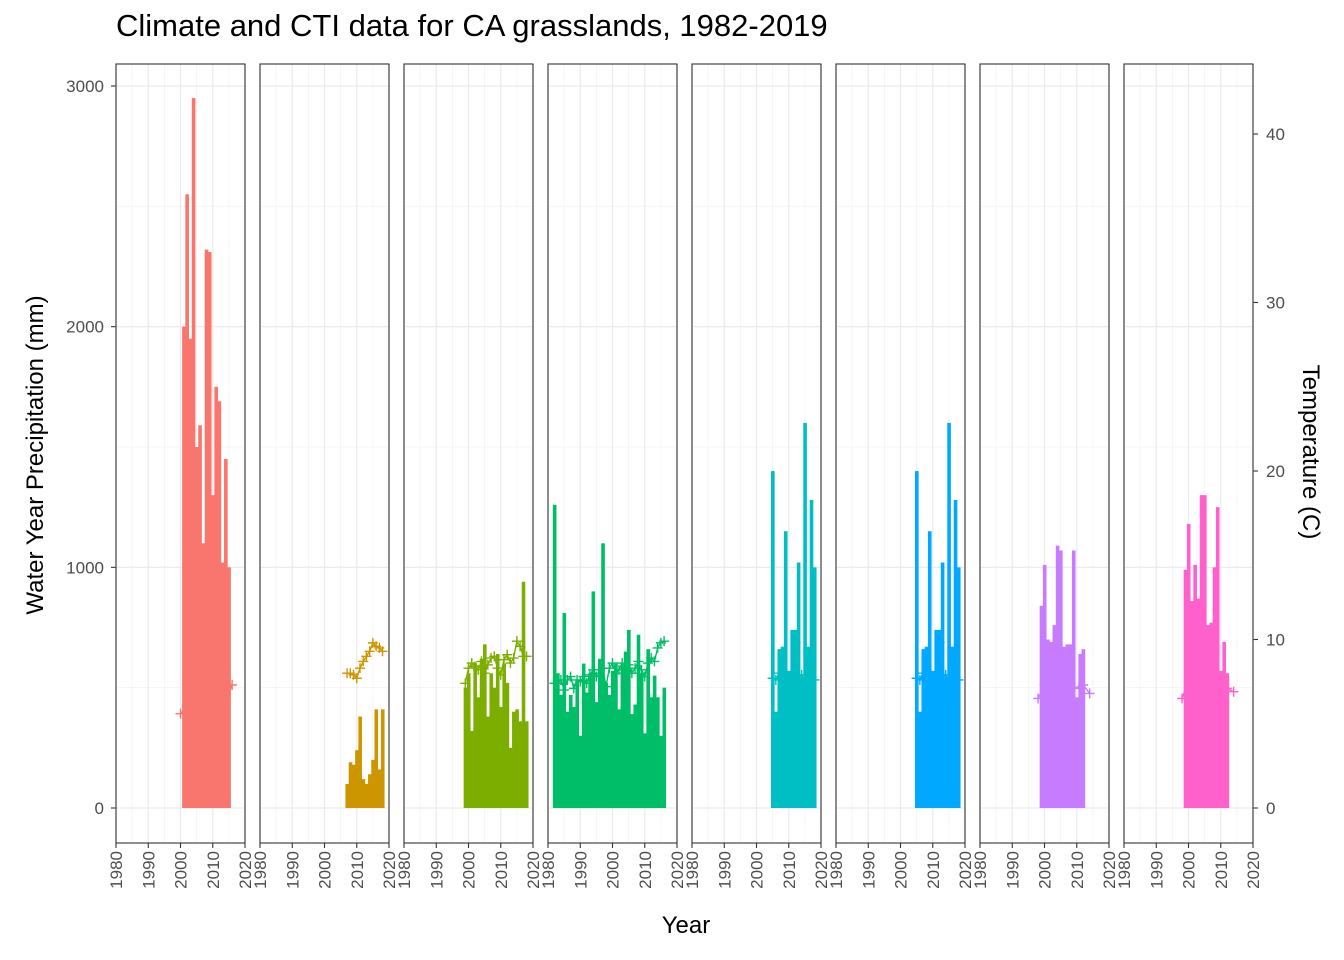 This screenshot has height=960, width=1344. What do you see at coordinates (1275, 471) in the screenshot?
I see `y2-tick-label: 20` at bounding box center [1275, 471].